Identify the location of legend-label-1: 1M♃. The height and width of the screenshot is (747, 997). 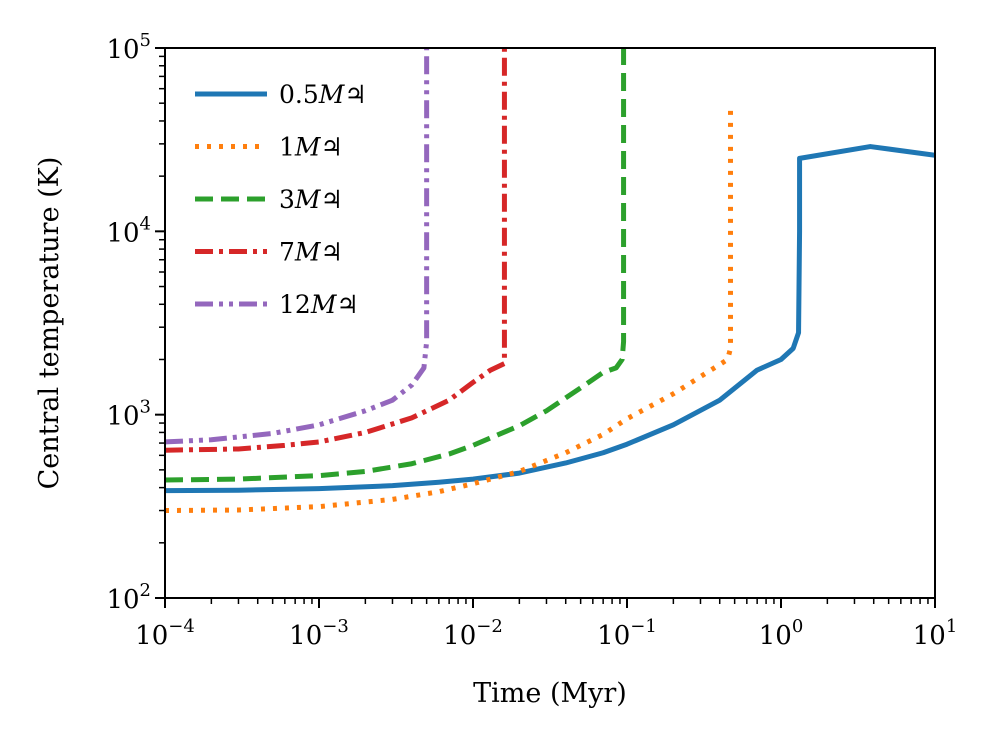
(311, 147).